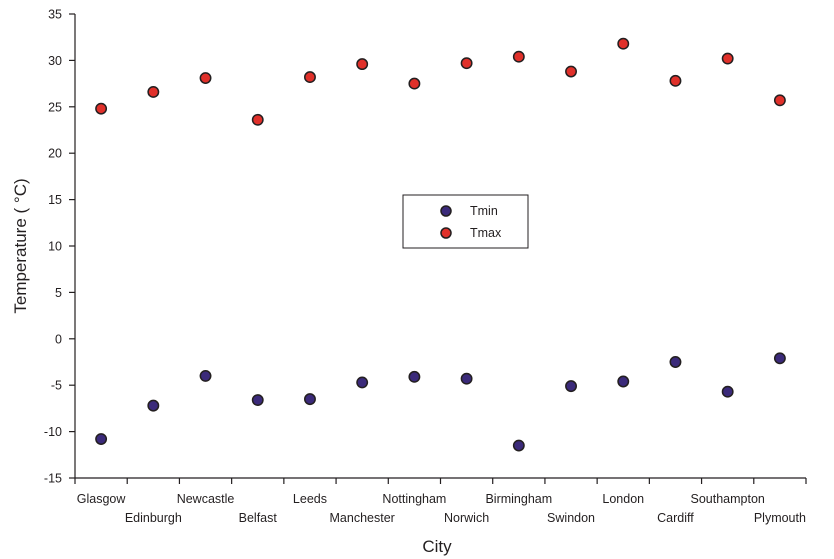 The height and width of the screenshot is (559, 834). I want to click on x-tick-label: Newcastle, so click(206, 499).